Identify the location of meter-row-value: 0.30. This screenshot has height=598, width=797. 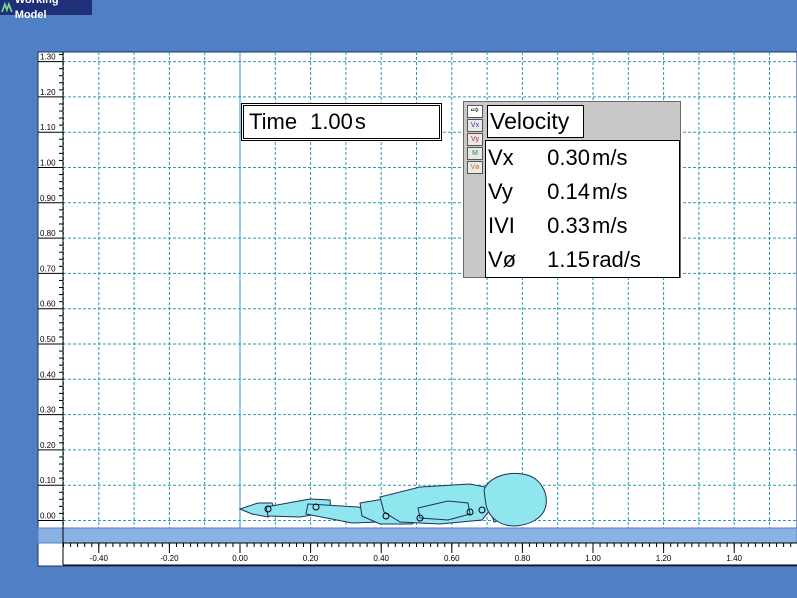
(568, 157).